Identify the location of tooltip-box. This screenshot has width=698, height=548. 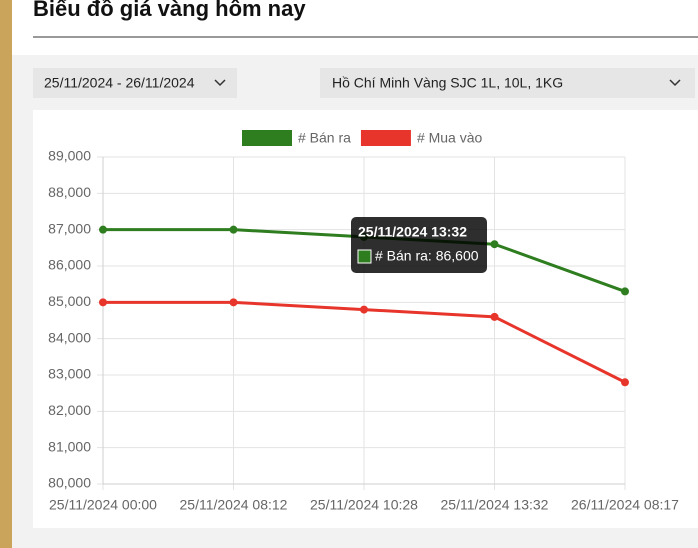
(419, 245).